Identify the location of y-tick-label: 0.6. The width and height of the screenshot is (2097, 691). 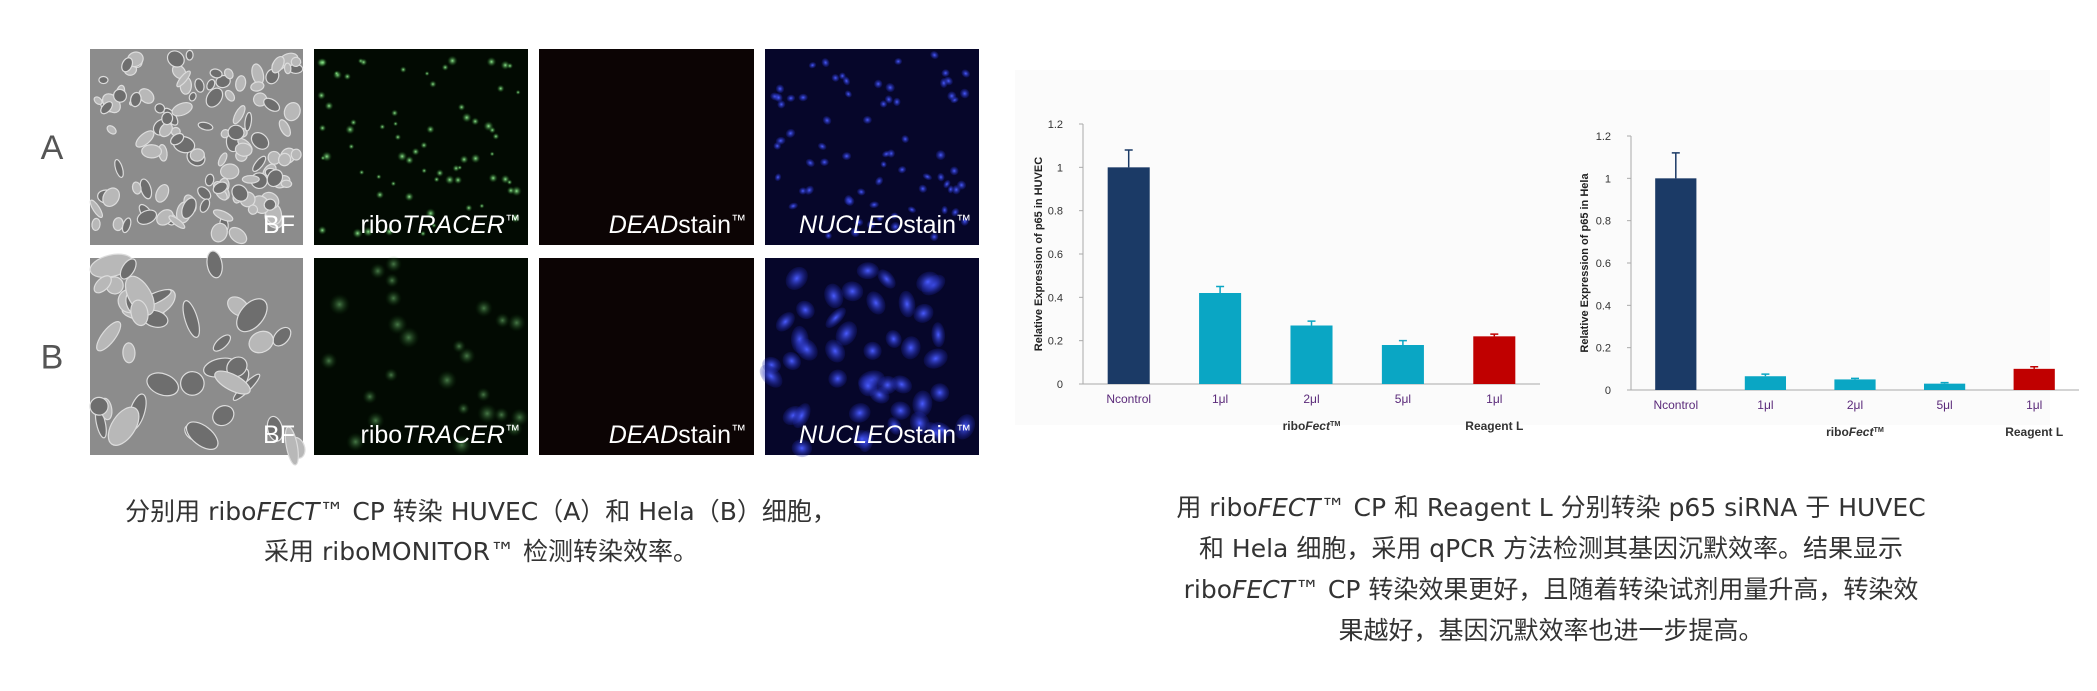
(1603, 264).